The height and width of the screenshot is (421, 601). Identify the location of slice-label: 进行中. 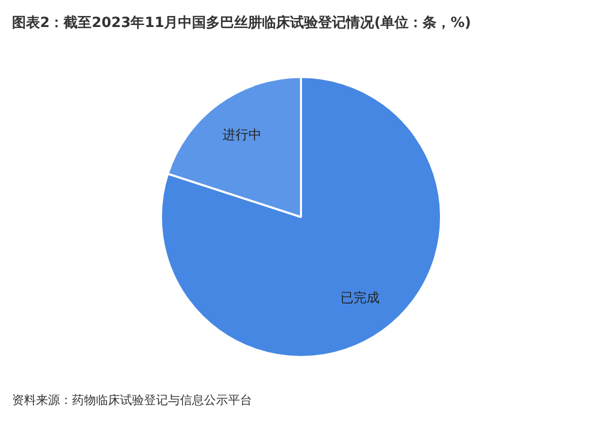
(241, 135).